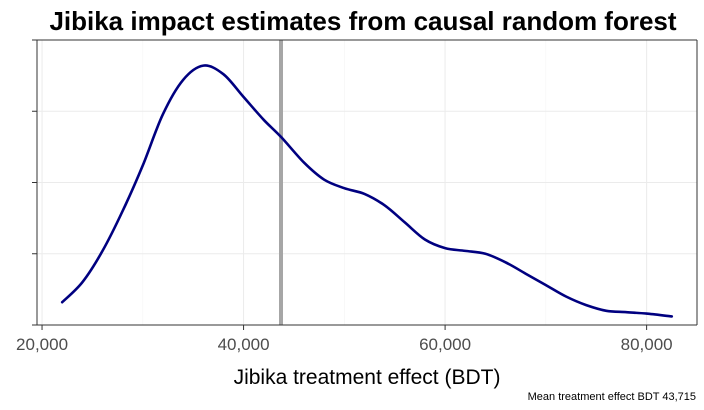 The height and width of the screenshot is (410, 704). What do you see at coordinates (445, 344) in the screenshot?
I see `x-tick-label-2: 60,000` at bounding box center [445, 344].